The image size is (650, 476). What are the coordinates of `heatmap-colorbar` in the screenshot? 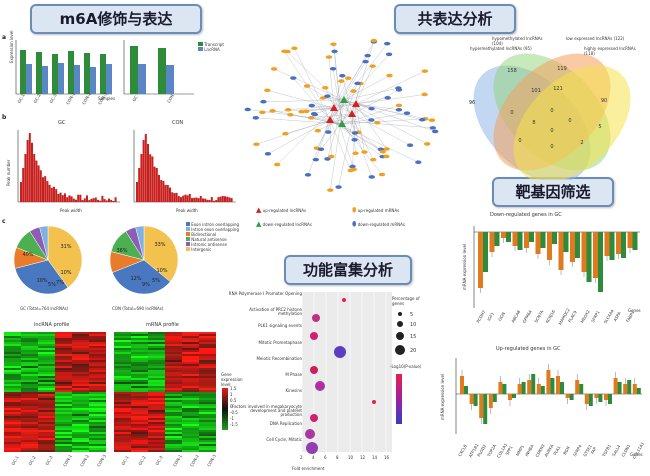 It's located at (225, 409).